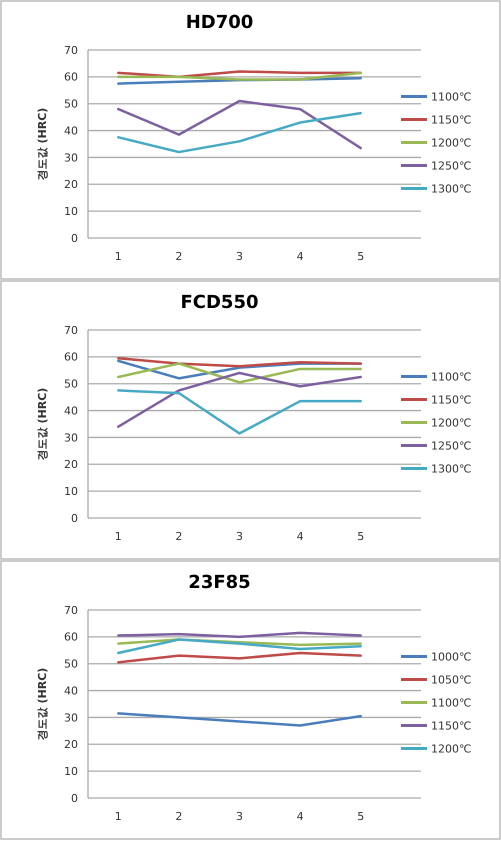 The width and height of the screenshot is (501, 843). Describe the element at coordinates (219, 582) in the screenshot. I see `chart-title: 23F85` at that location.